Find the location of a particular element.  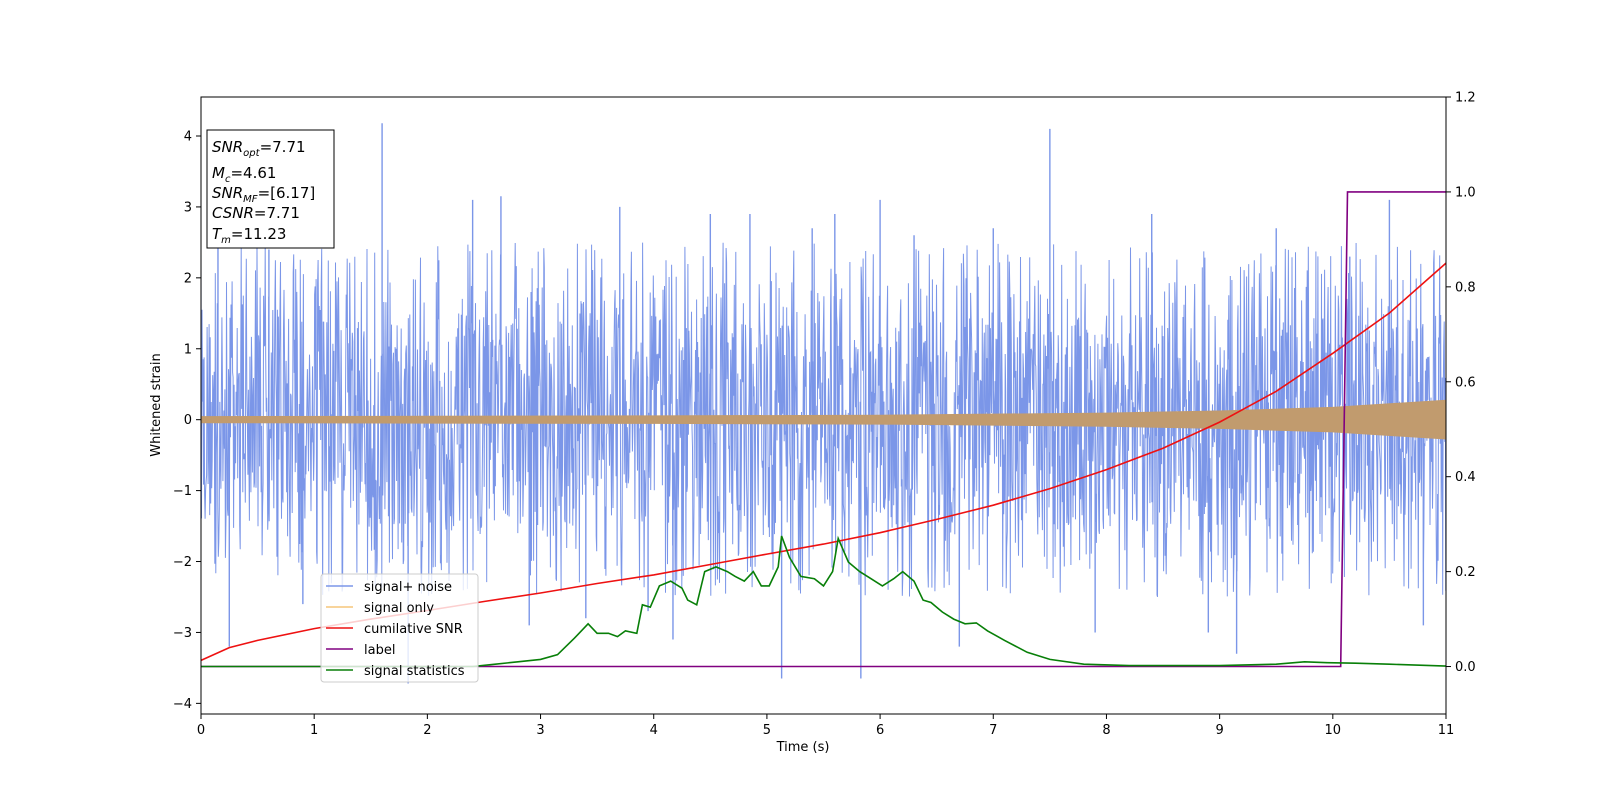

x-tick-label: 4 is located at coordinates (654, 730).